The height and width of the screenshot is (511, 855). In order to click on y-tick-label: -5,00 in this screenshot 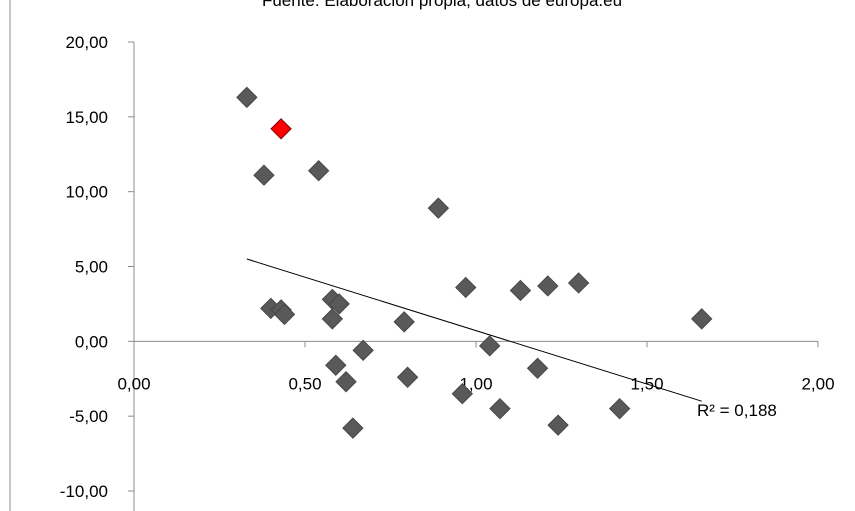, I will do `click(88, 416)`.